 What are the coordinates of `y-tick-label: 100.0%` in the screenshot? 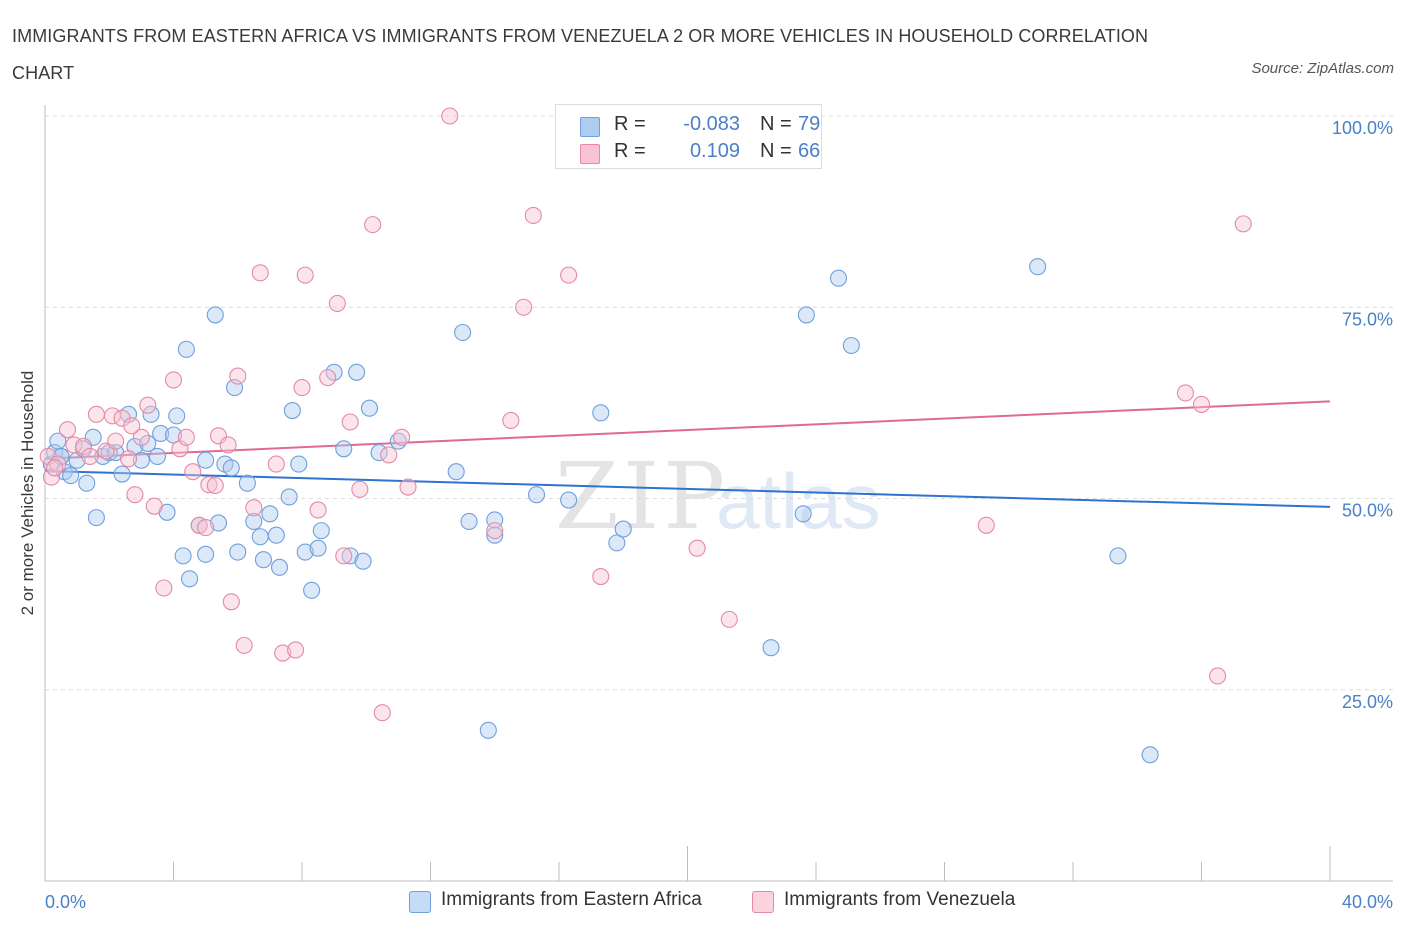 It's located at (1362, 128).